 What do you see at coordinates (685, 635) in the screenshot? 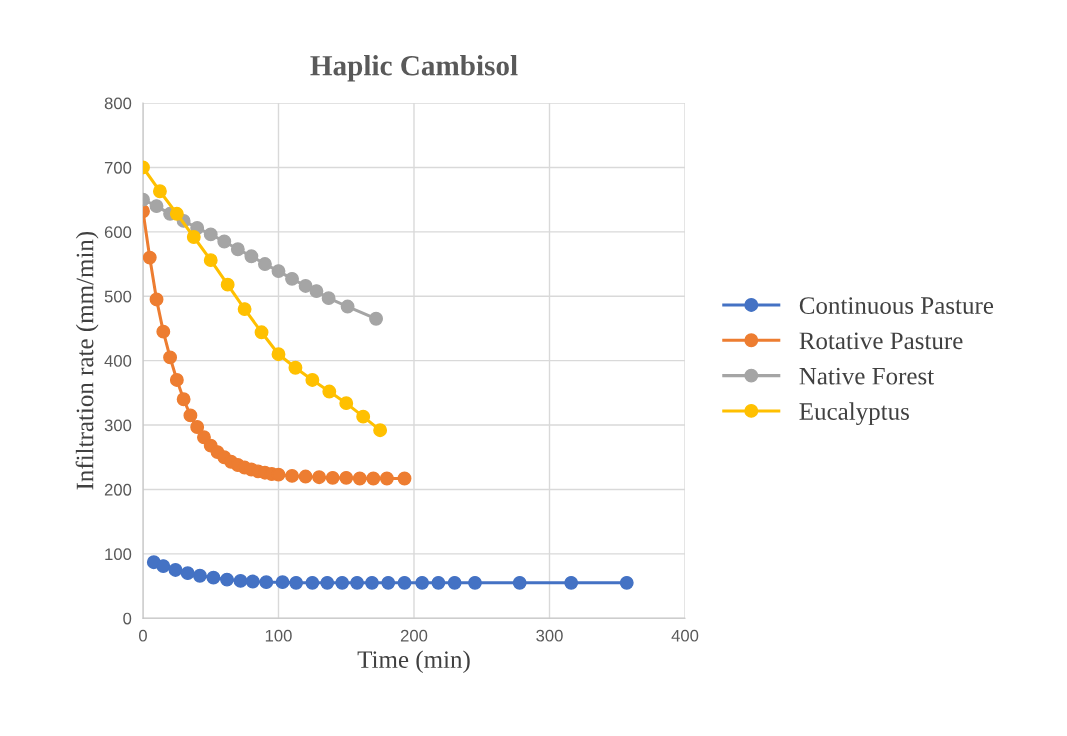
I see `x-tick-label: 400` at bounding box center [685, 635].